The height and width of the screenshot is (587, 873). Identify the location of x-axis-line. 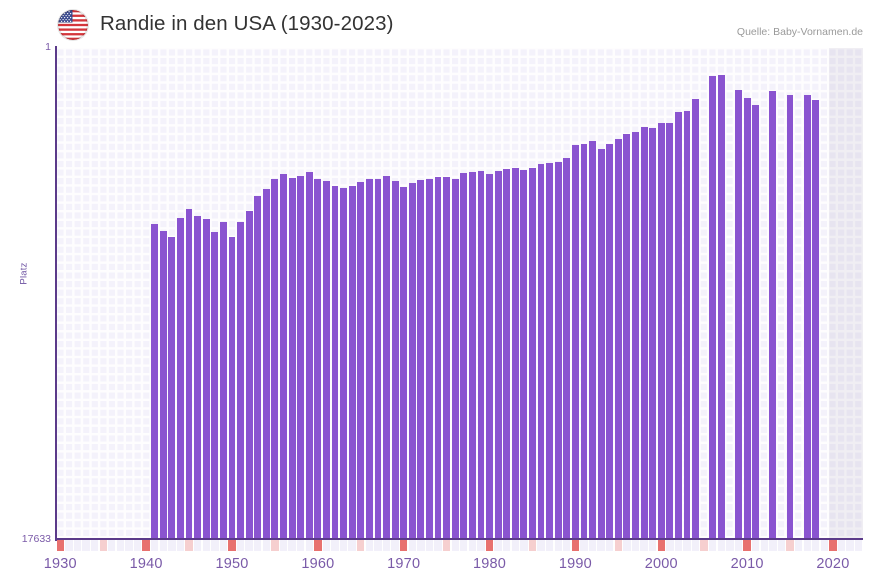
(459, 539).